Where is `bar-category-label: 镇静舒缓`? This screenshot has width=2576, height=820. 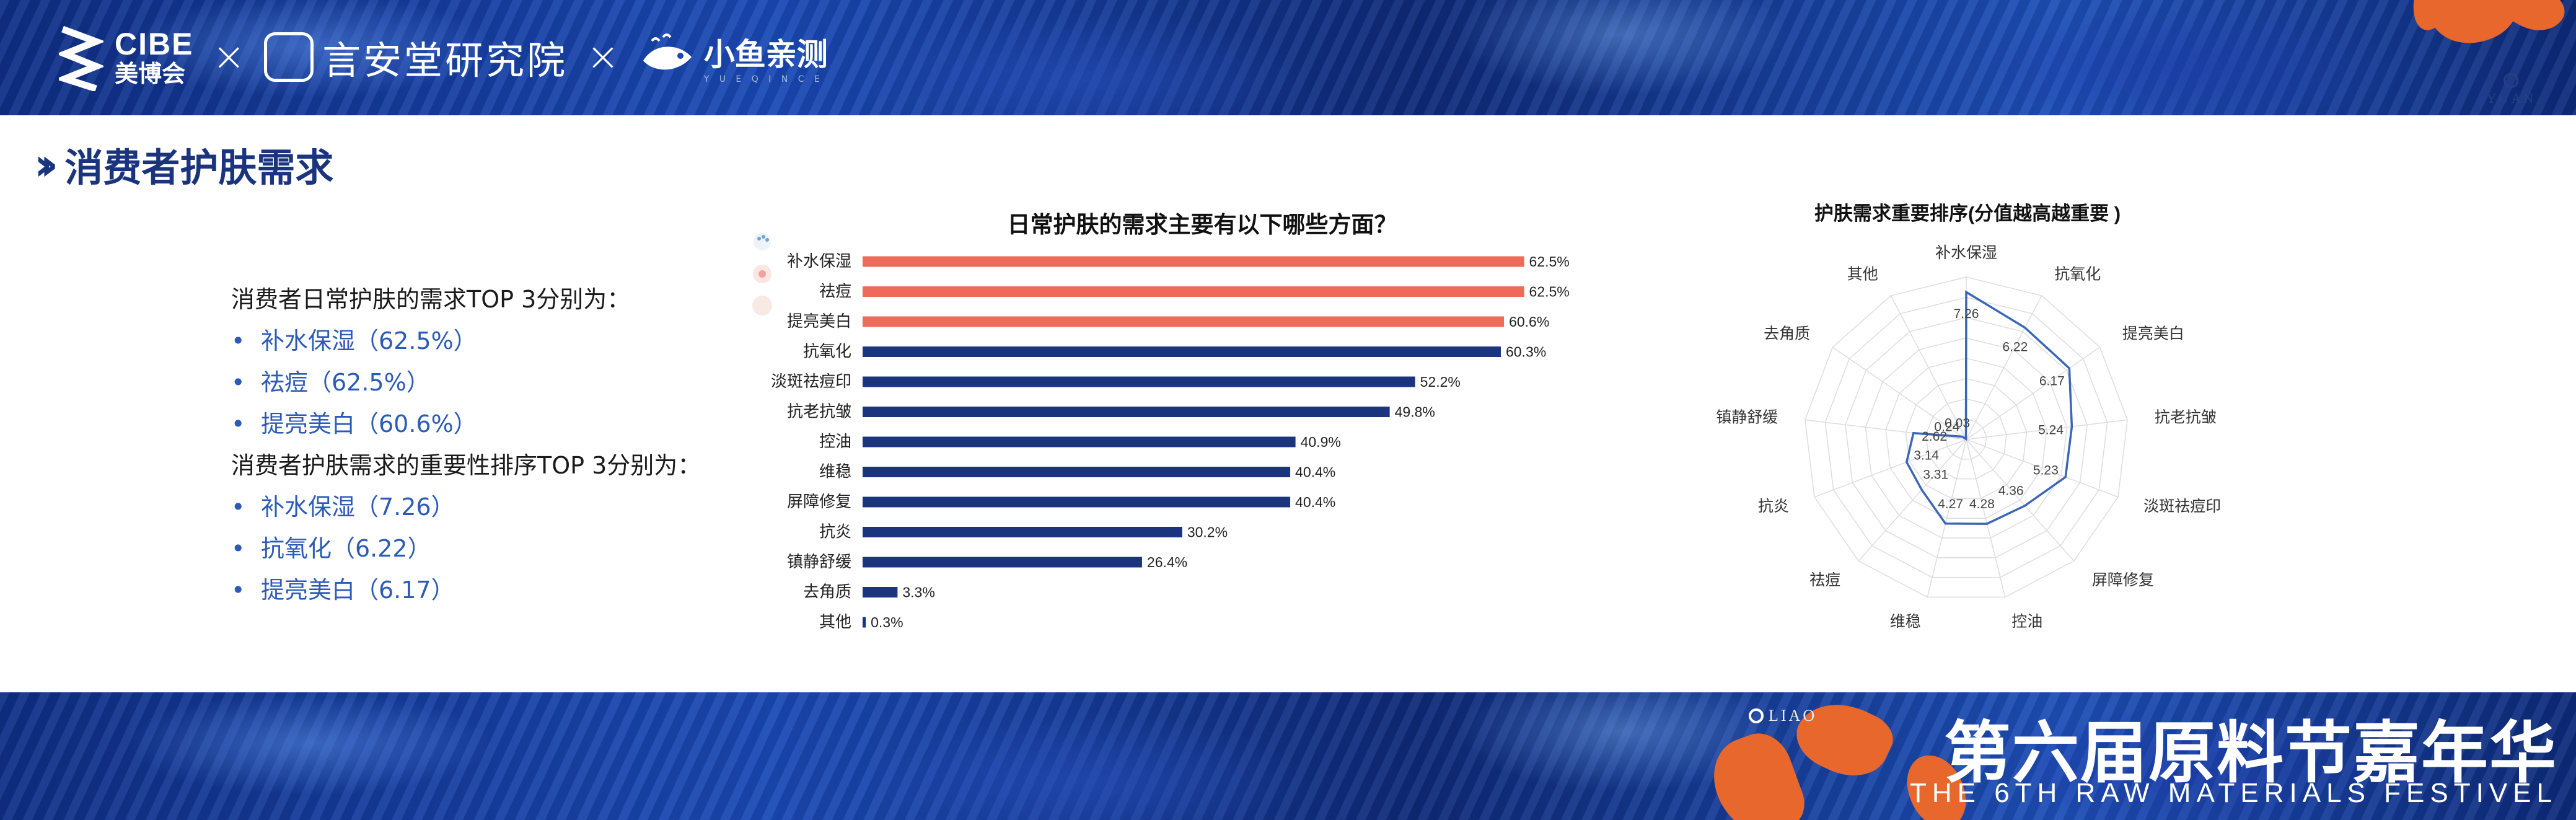
bar-category-label: 镇静舒缓 is located at coordinates (819, 561).